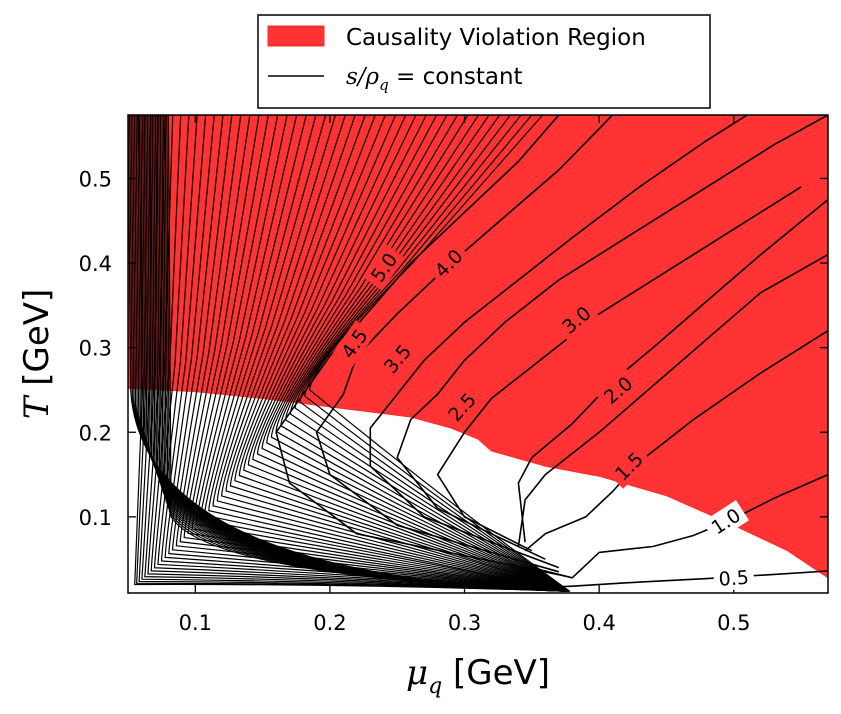 Image resolution: width=841 pixels, height=714 pixels. Describe the element at coordinates (456, 77) in the screenshot. I see `legend-rest: = constant` at that location.